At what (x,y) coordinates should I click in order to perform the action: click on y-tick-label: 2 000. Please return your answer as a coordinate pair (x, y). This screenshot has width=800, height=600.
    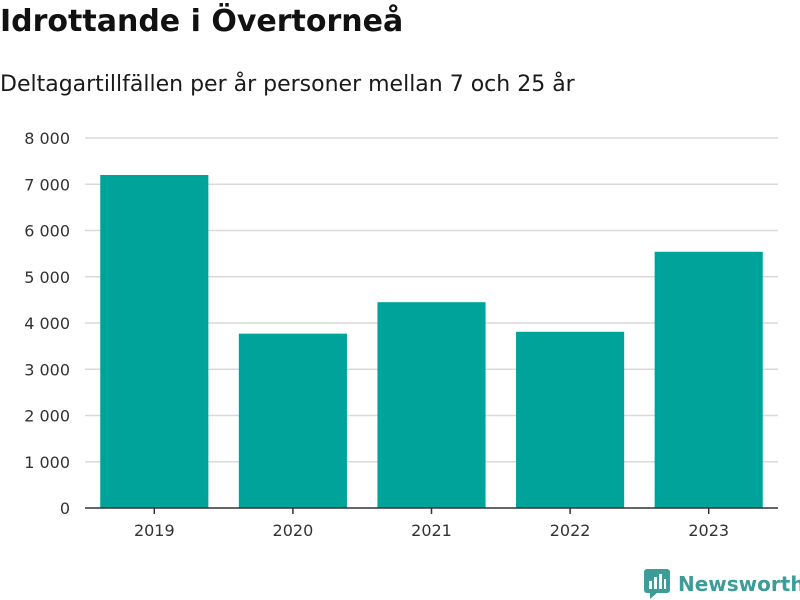
    Looking at the image, I should click on (47, 416).